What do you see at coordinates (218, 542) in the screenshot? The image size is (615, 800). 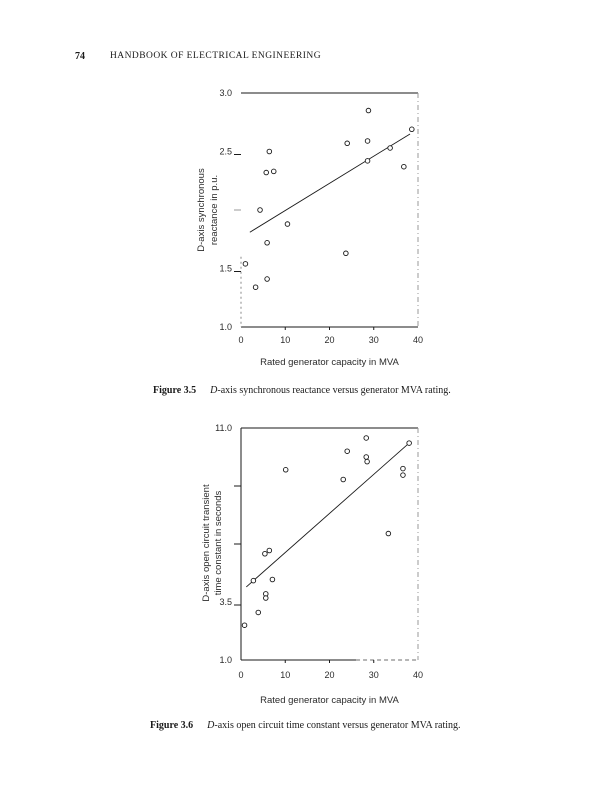 I see `y-axis-title-line: time constant in seconds` at bounding box center [218, 542].